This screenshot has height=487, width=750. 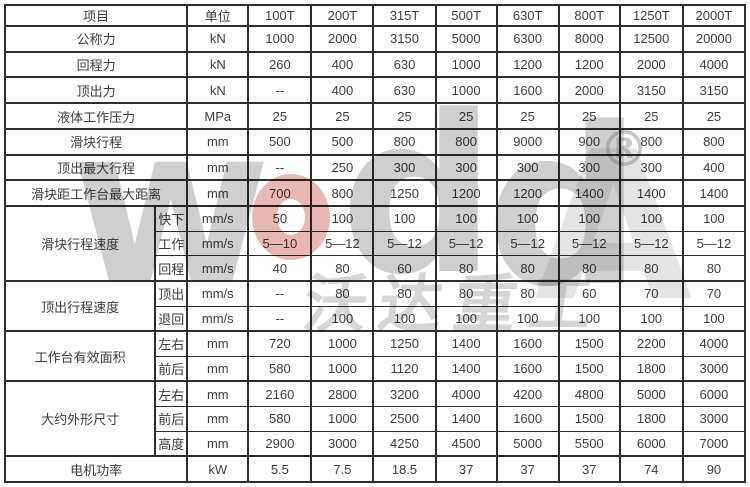 What do you see at coordinates (280, 394) in the screenshot?
I see `value-cell: 2160` at bounding box center [280, 394].